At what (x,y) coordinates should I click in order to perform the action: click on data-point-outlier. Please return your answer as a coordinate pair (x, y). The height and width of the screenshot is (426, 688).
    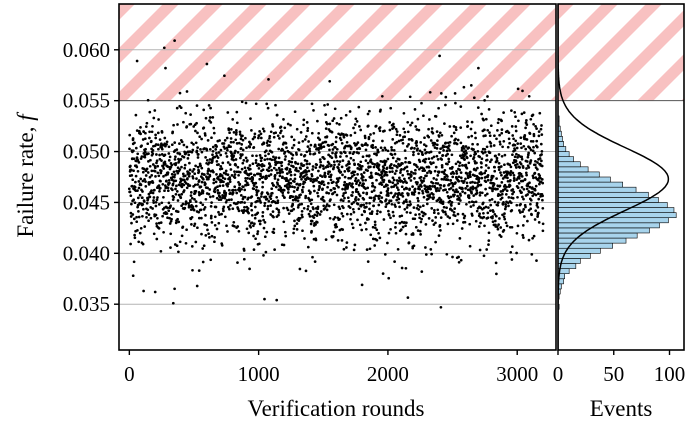
    Looking at the image, I should click on (441, 307).